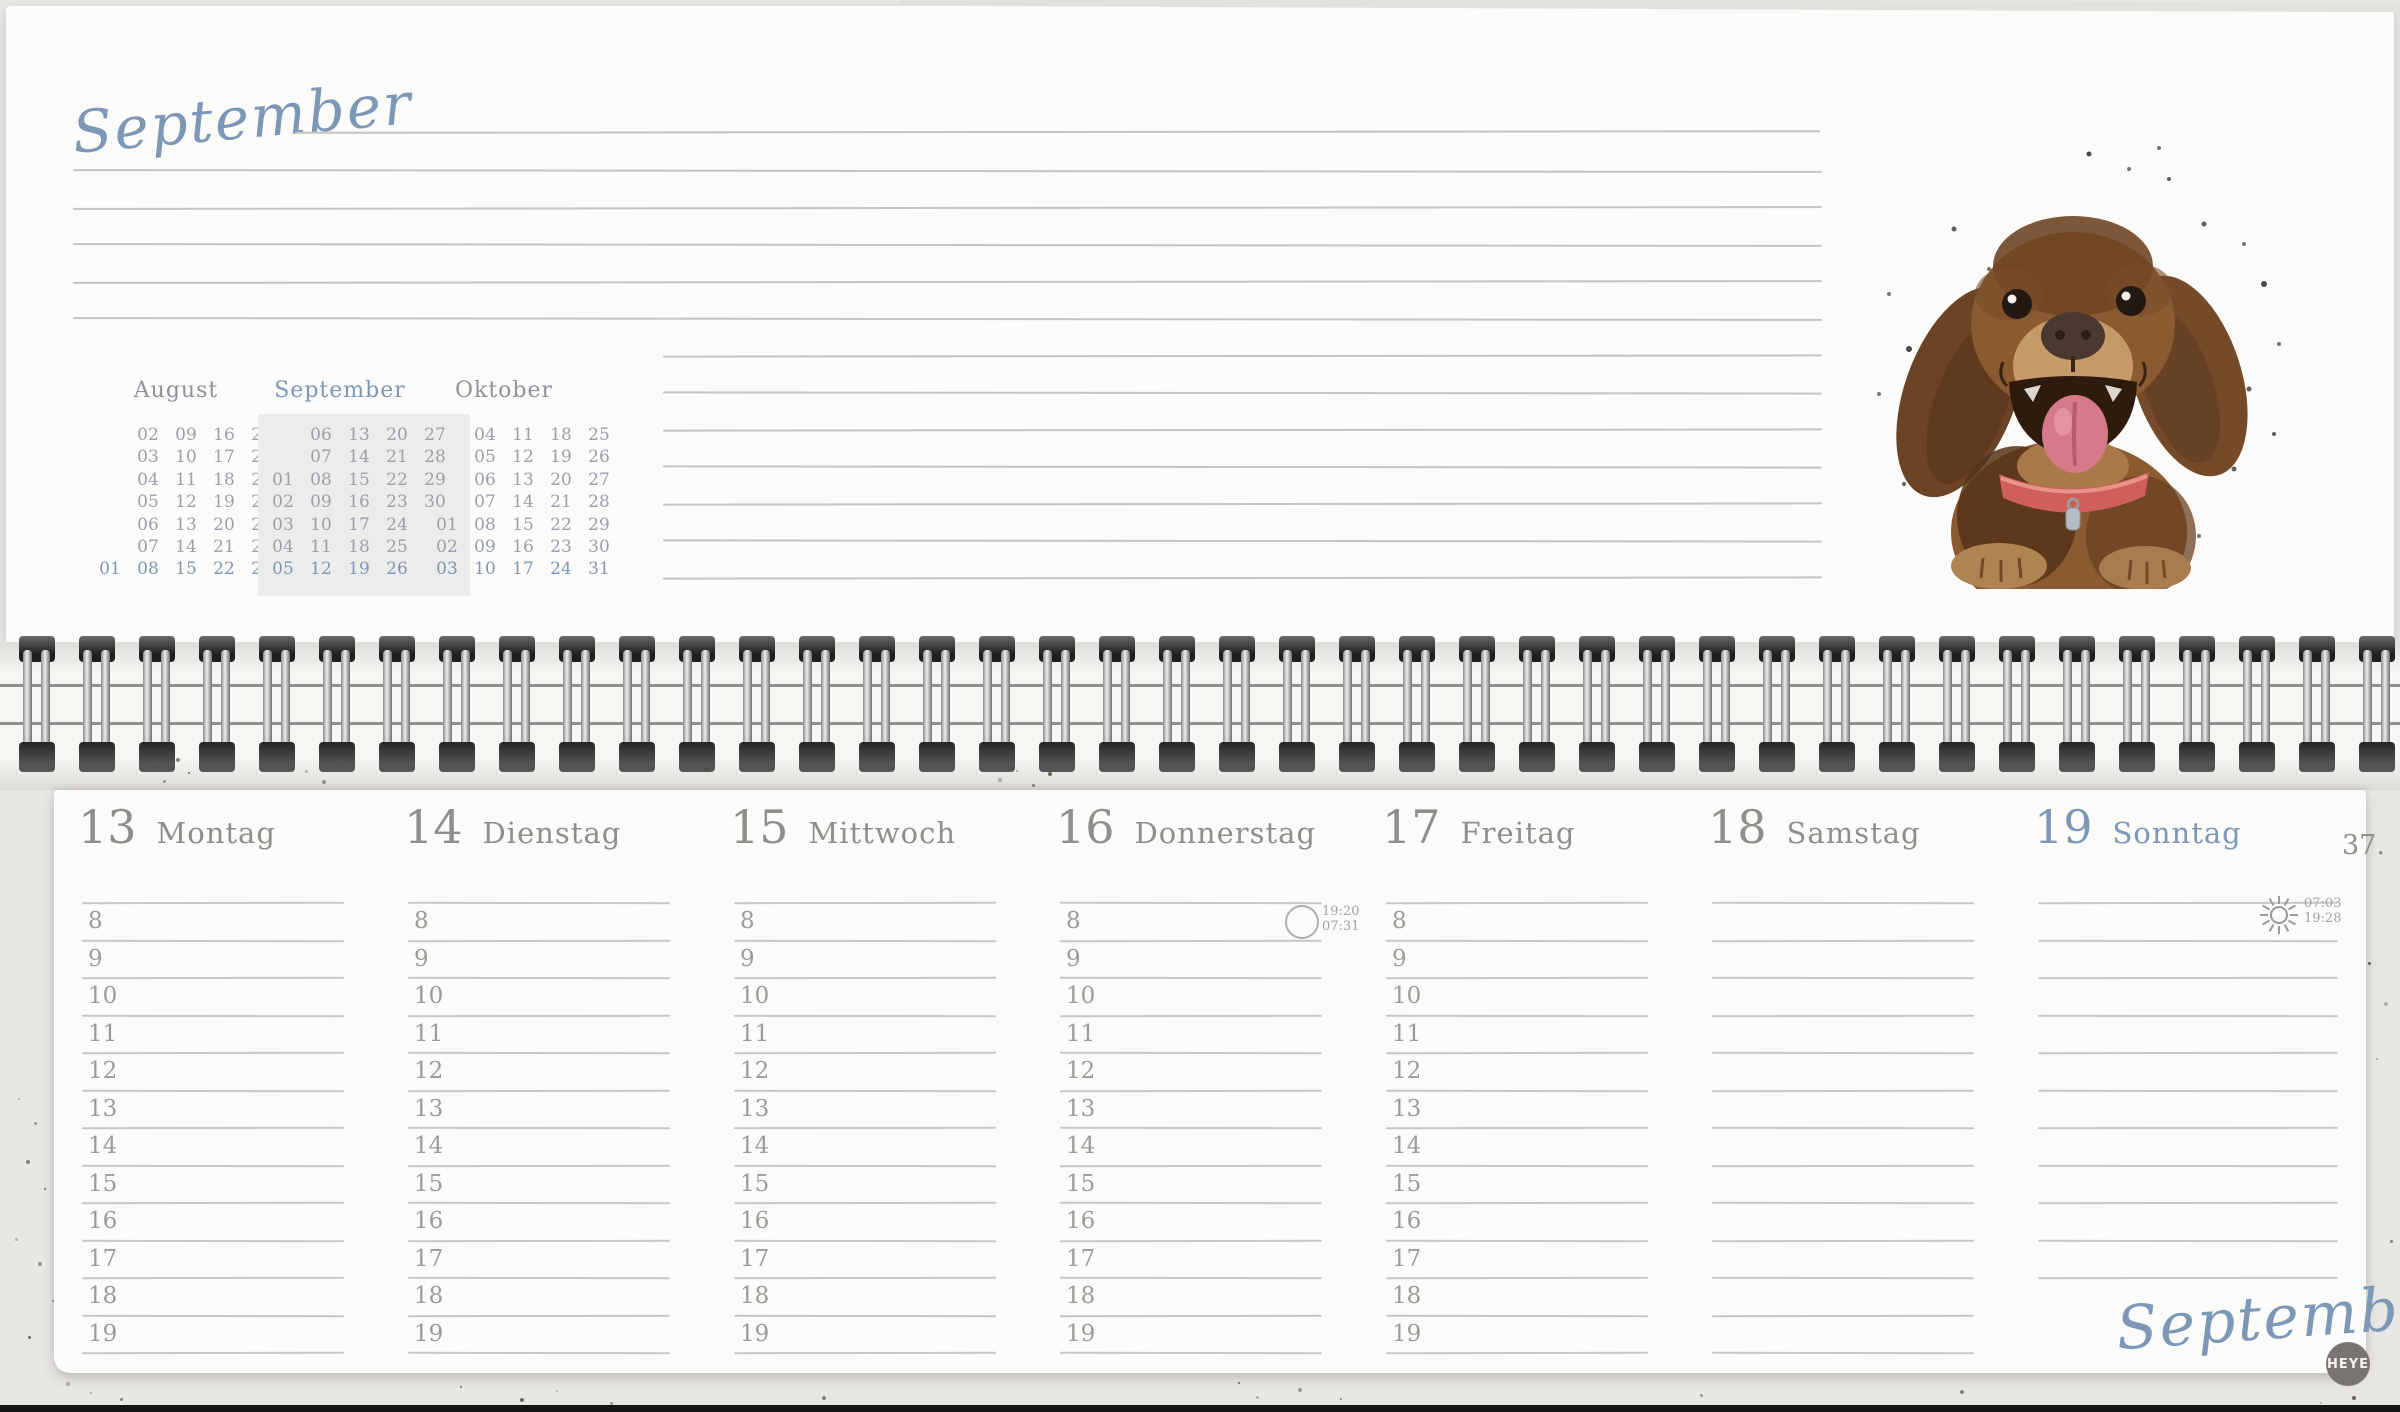 The height and width of the screenshot is (1412, 2400). What do you see at coordinates (755, 1333) in the screenshot?
I see `hour-label: 19` at bounding box center [755, 1333].